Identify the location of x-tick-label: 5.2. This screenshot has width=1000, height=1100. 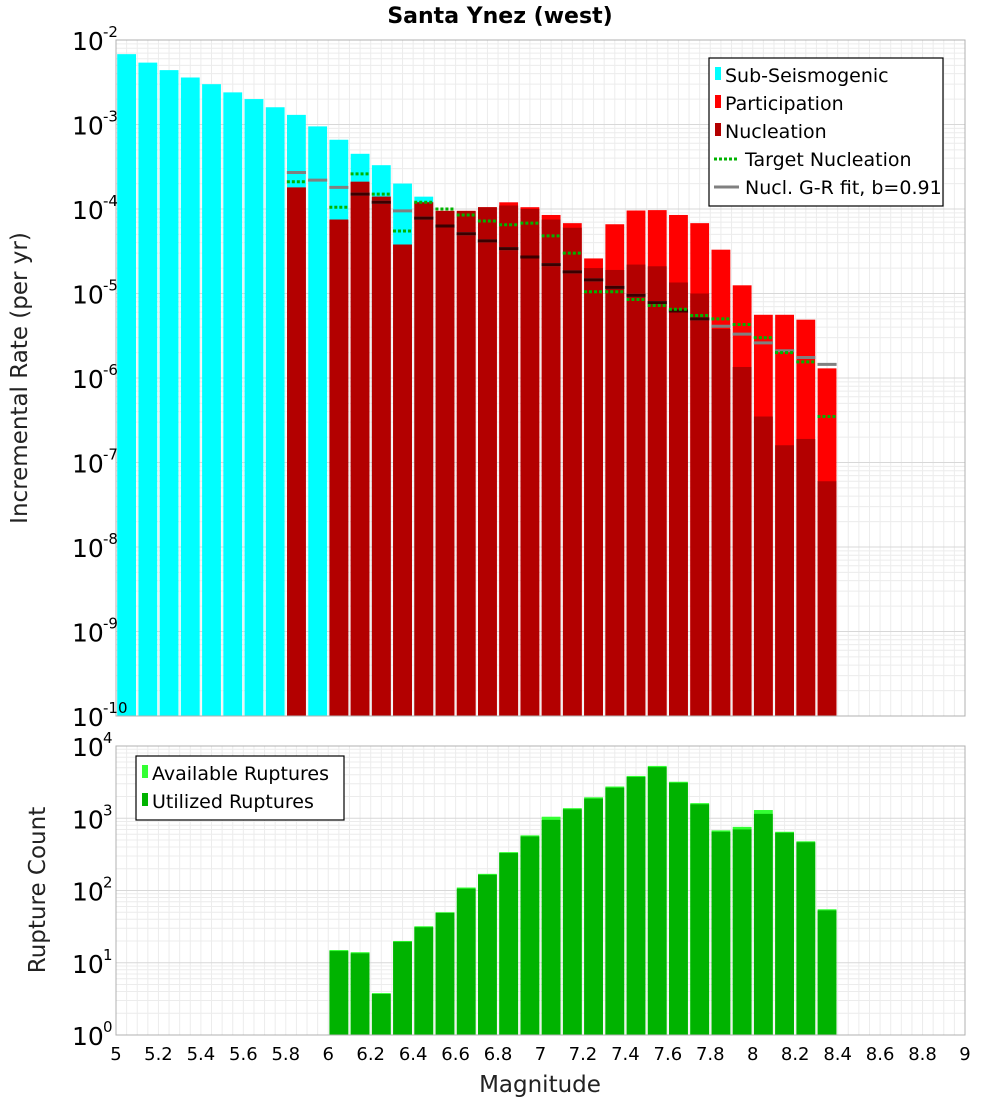
(158, 1054).